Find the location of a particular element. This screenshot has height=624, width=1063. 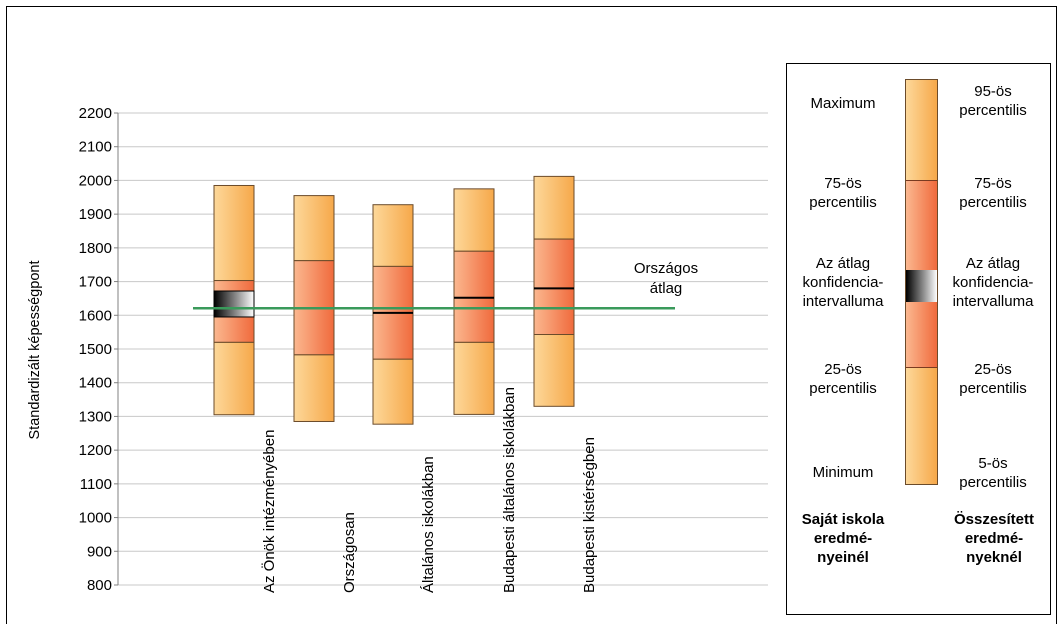

legend-left-p25: 25-ös percentilis is located at coordinates (843, 379).